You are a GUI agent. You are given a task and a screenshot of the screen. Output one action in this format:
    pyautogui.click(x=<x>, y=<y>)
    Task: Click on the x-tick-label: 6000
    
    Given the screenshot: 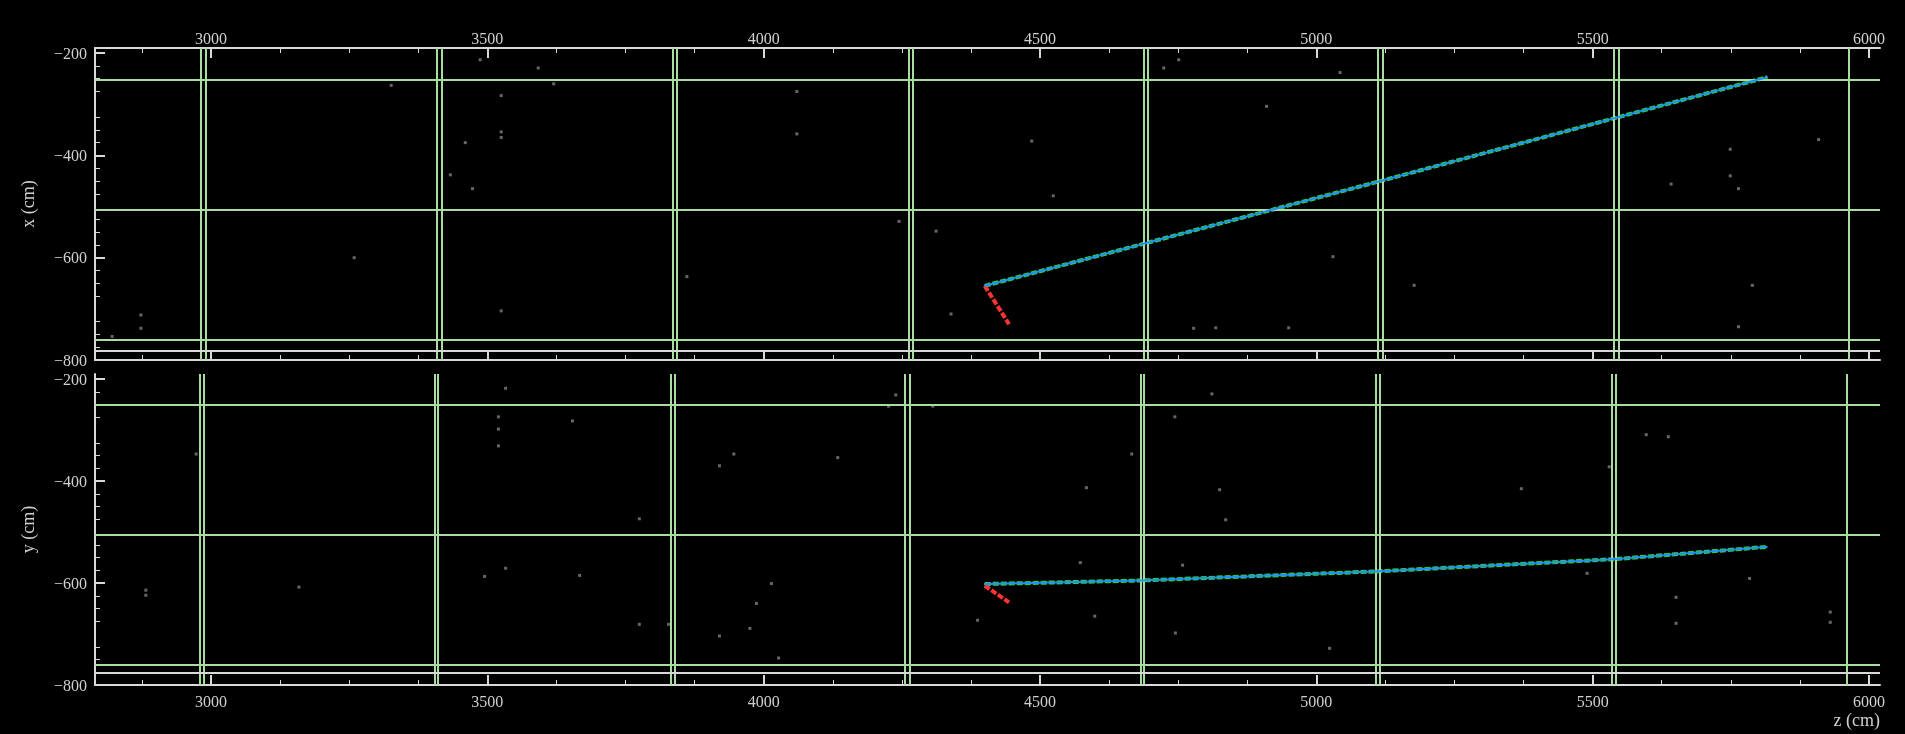 What is the action you would take?
    pyautogui.click(x=1868, y=701)
    